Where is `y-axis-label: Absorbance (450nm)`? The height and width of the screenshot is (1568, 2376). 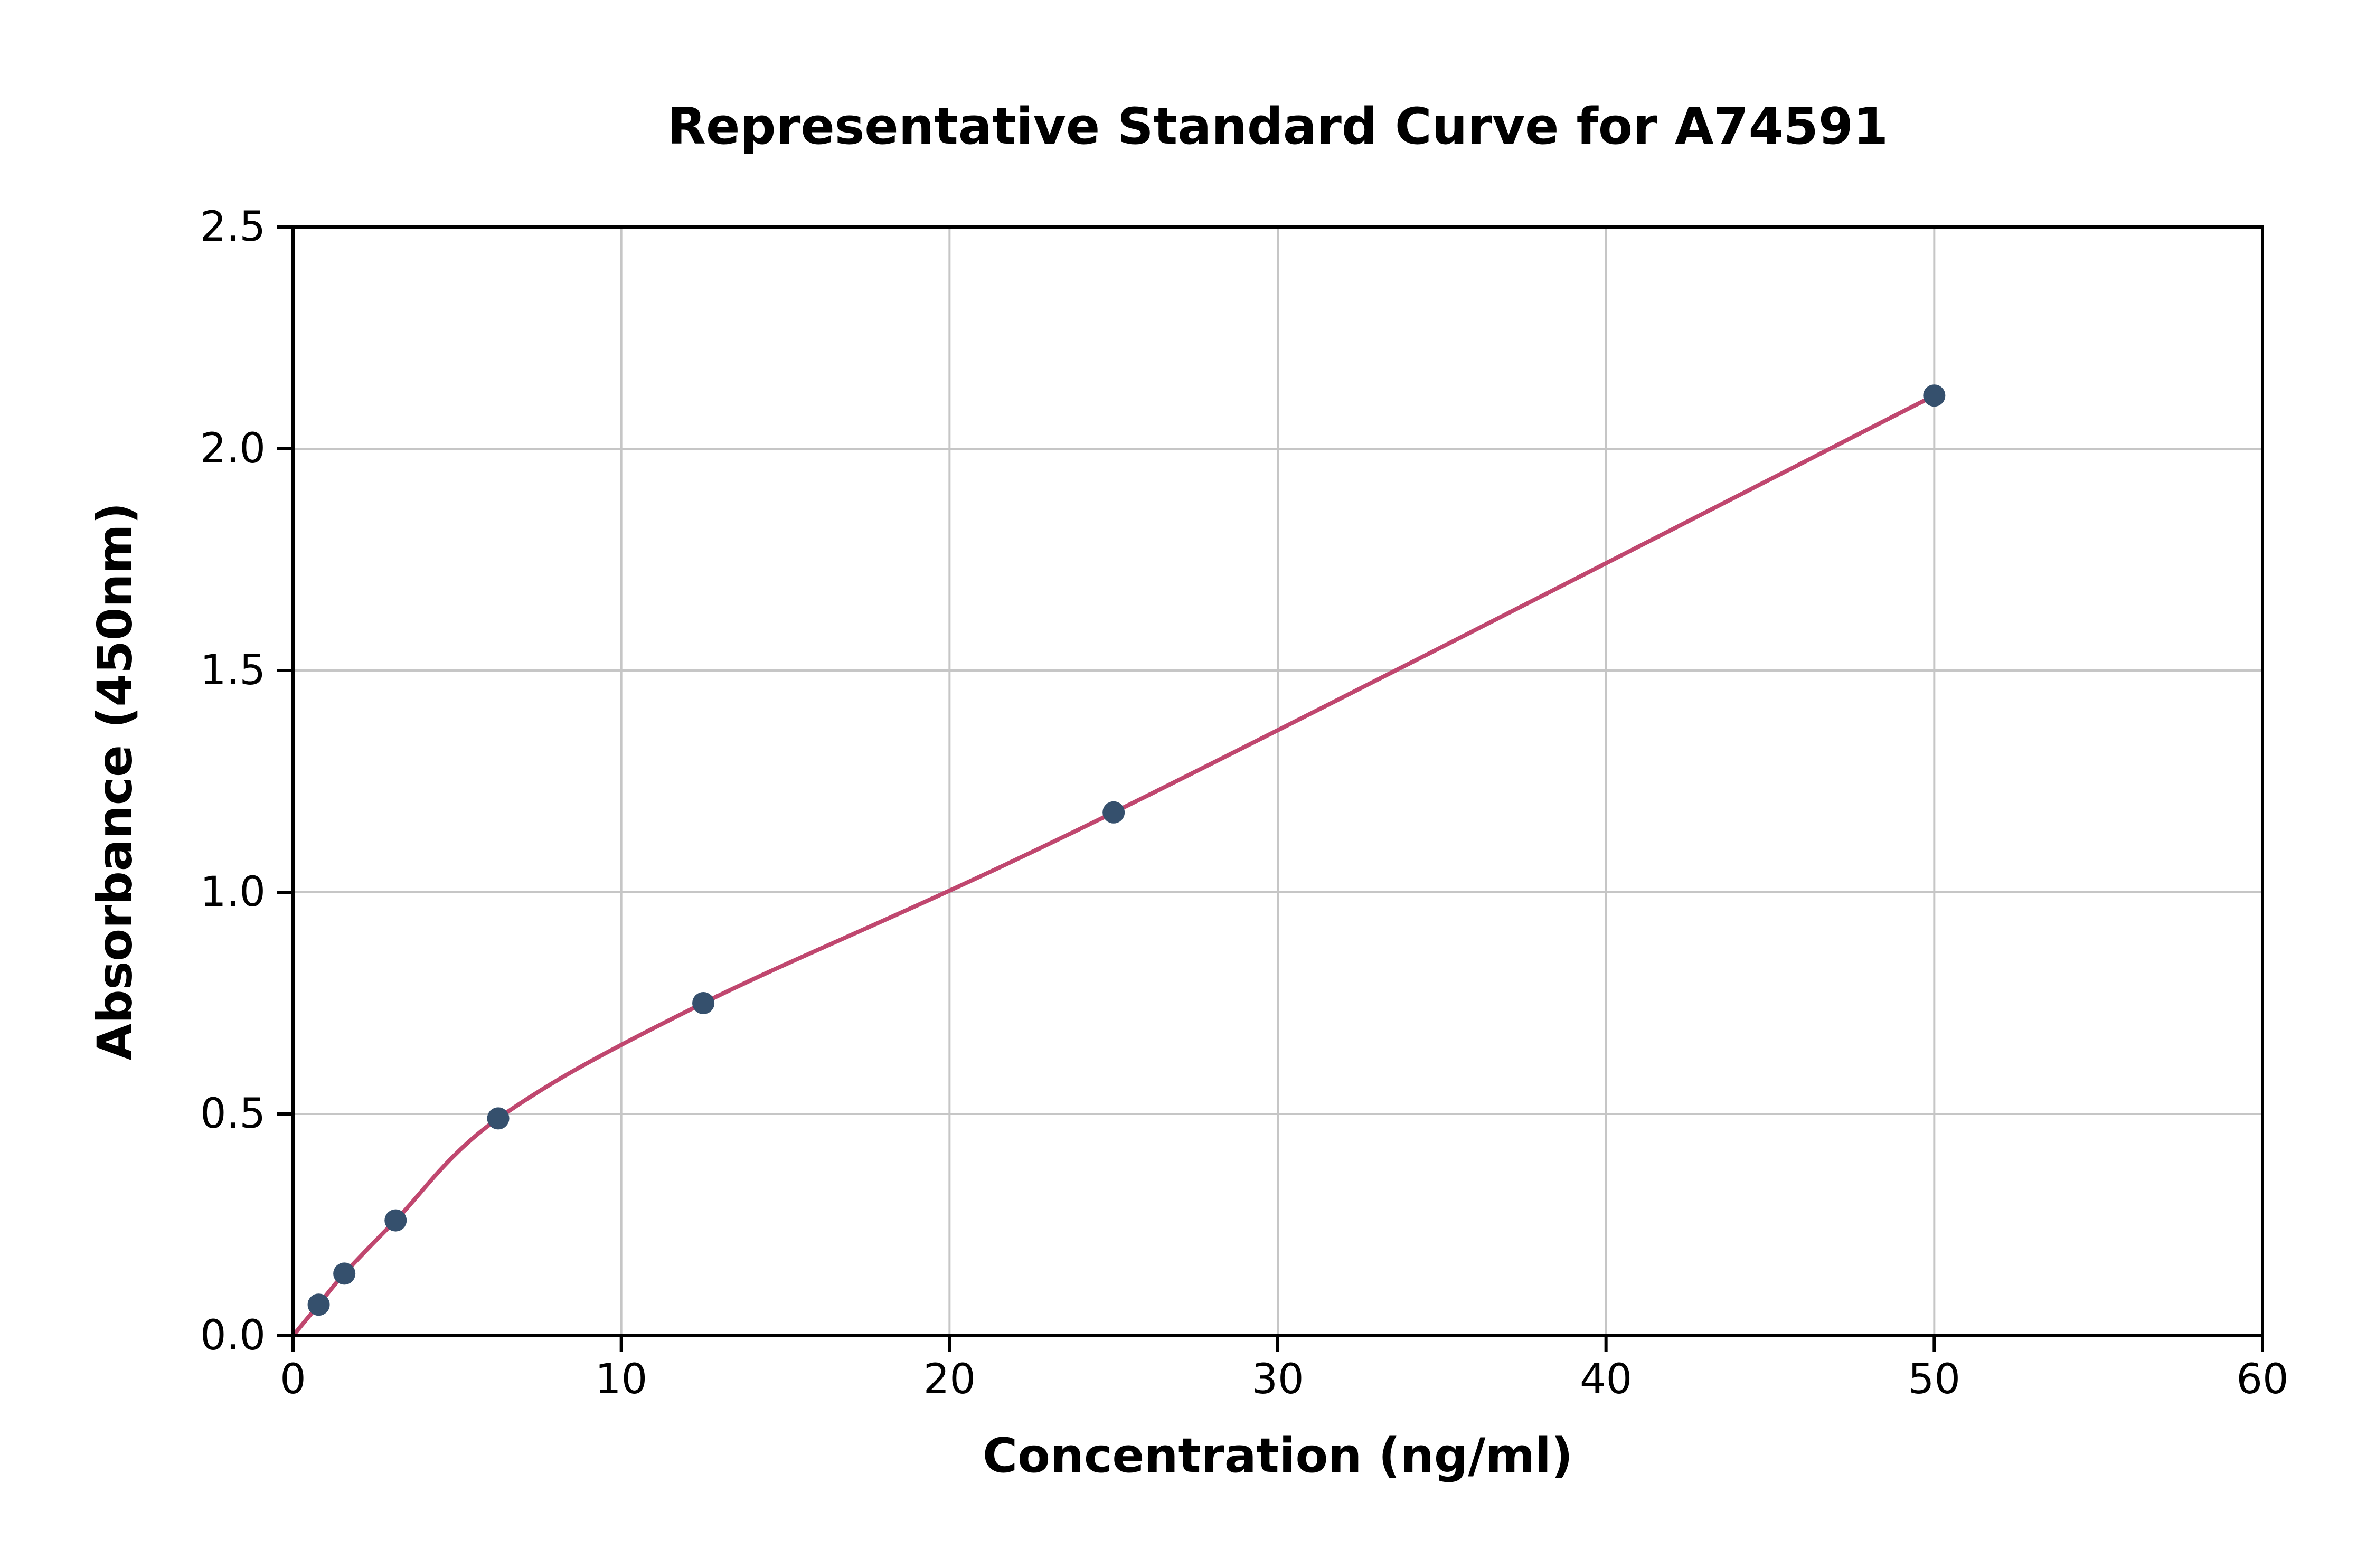
y-axis-label: Absorbance (450nm) is located at coordinates (115, 781).